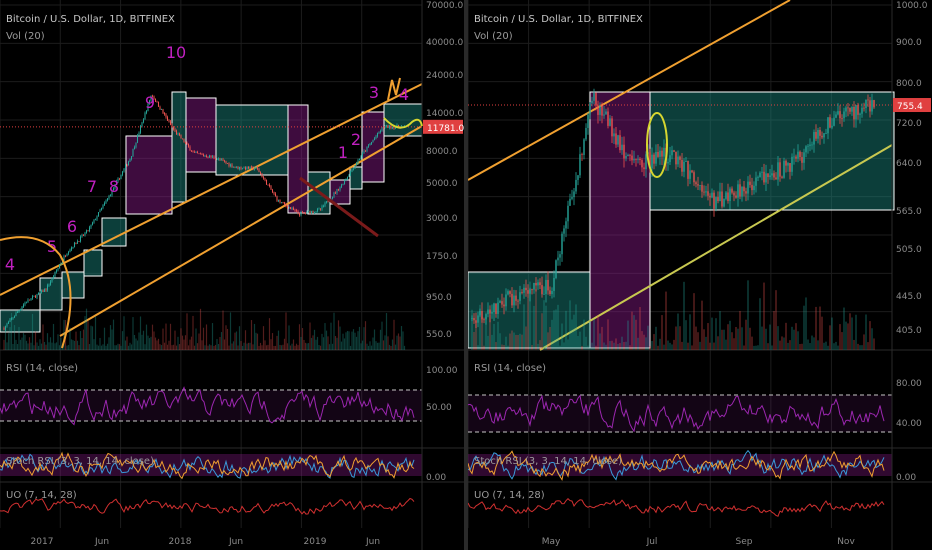 This screenshot has height=550, width=932. Describe the element at coordinates (909, 250) in the screenshot. I see `right_panel-price-tick: 505.0` at that location.